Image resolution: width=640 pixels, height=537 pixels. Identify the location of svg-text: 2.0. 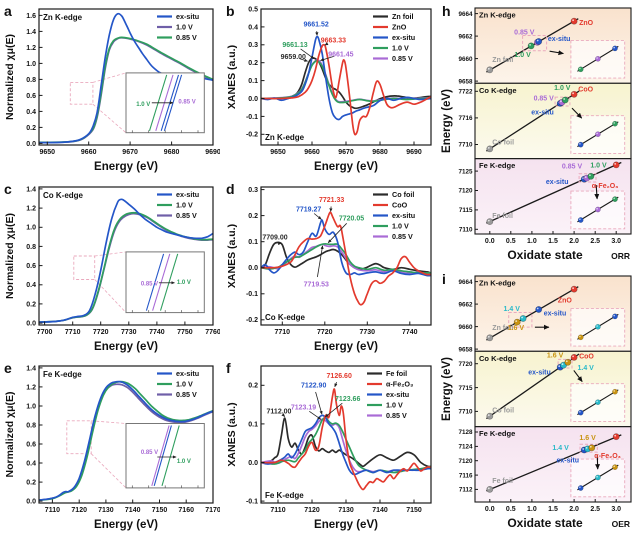
(574, 509).